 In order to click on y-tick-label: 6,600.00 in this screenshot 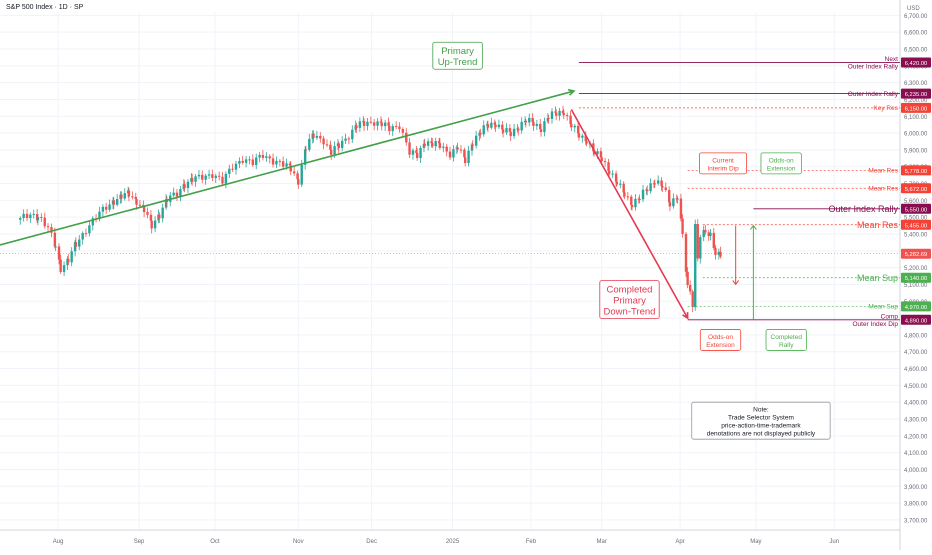, I will do `click(916, 34)`.